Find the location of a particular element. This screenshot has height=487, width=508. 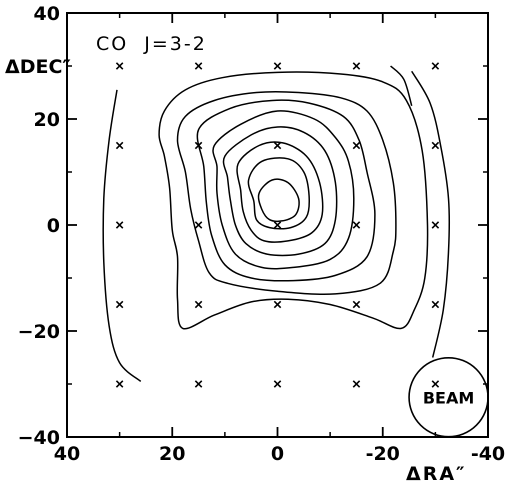

y-tick-label: −40 is located at coordinates (39, 438).